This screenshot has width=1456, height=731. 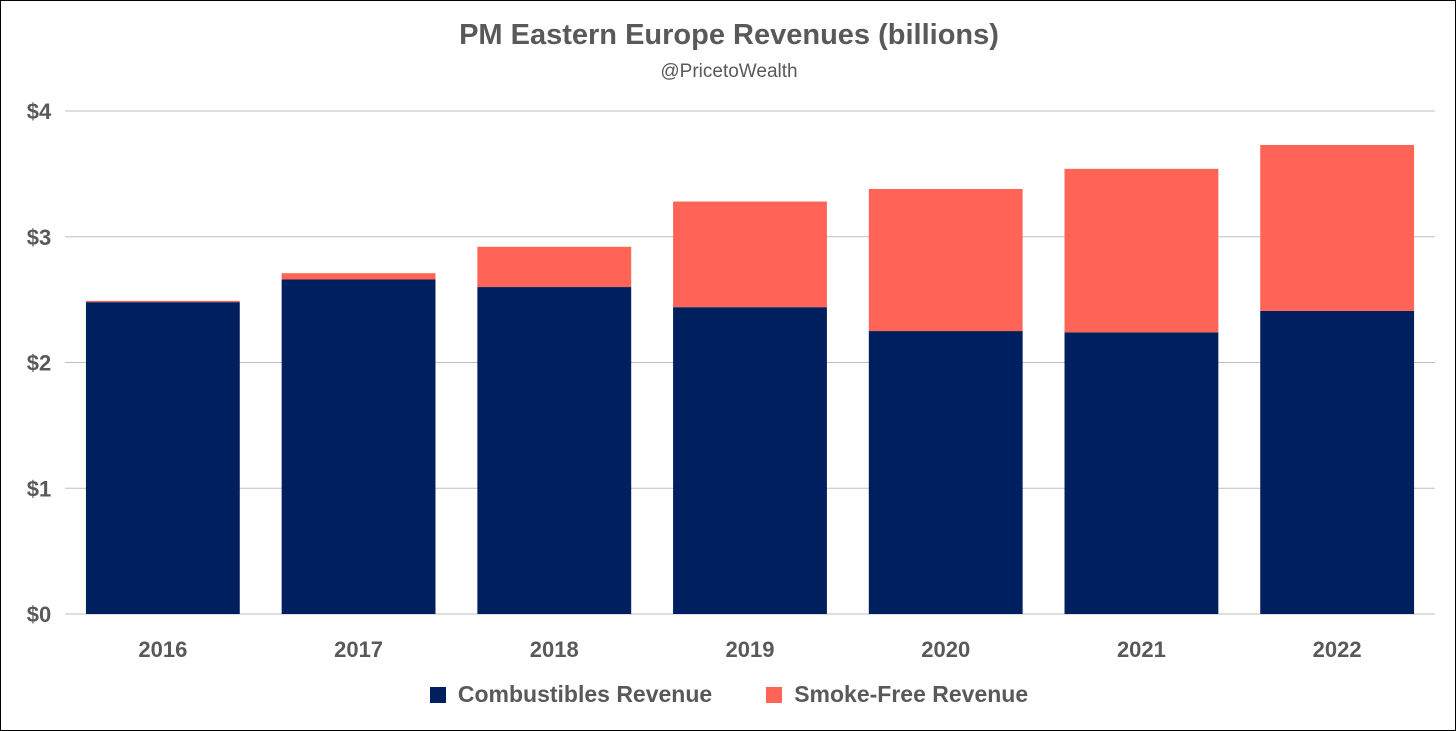 What do you see at coordinates (358, 446) in the screenshot?
I see `bar-combustibles-2017` at bounding box center [358, 446].